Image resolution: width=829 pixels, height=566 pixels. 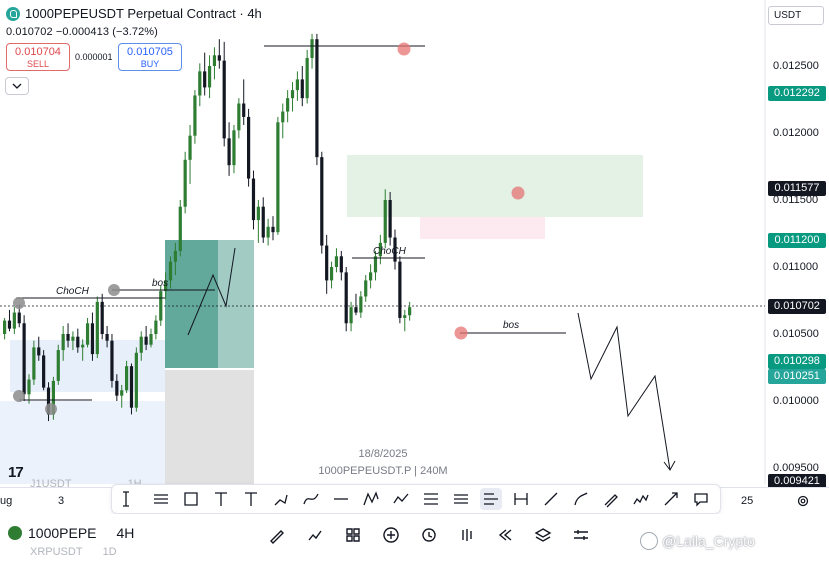 I want to click on sell-button: 0.010704 SELL, so click(x=38, y=57).